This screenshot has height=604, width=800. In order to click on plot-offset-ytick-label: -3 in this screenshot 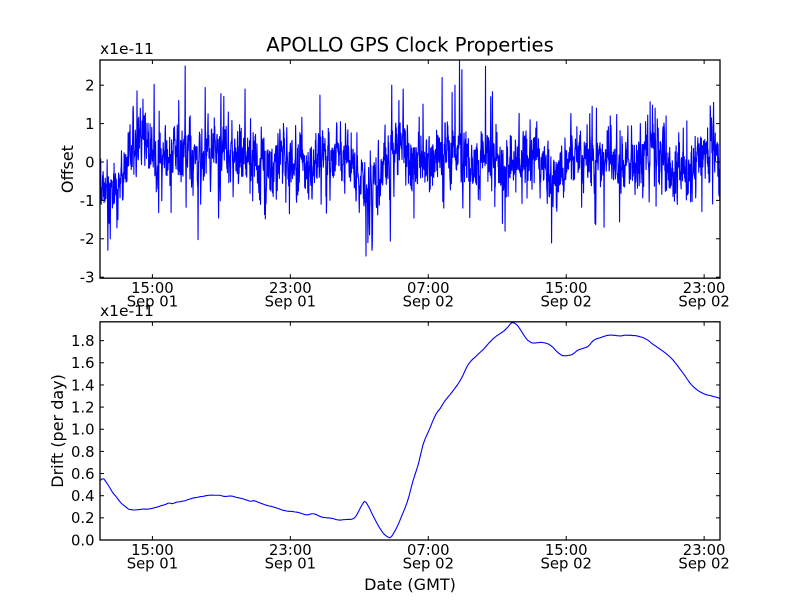, I will do `click(87, 278)`.